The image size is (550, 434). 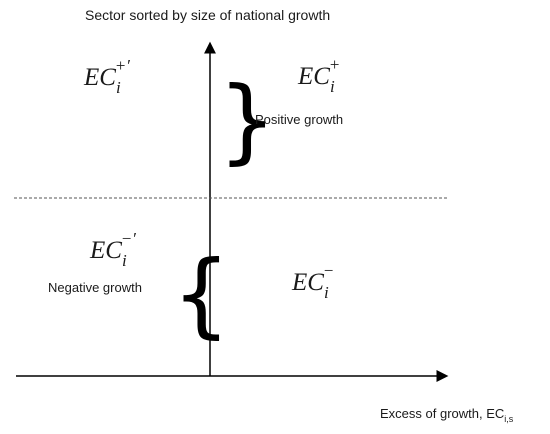 I want to click on quadrant-bottom-right-base: EC, so click(x=307, y=282).